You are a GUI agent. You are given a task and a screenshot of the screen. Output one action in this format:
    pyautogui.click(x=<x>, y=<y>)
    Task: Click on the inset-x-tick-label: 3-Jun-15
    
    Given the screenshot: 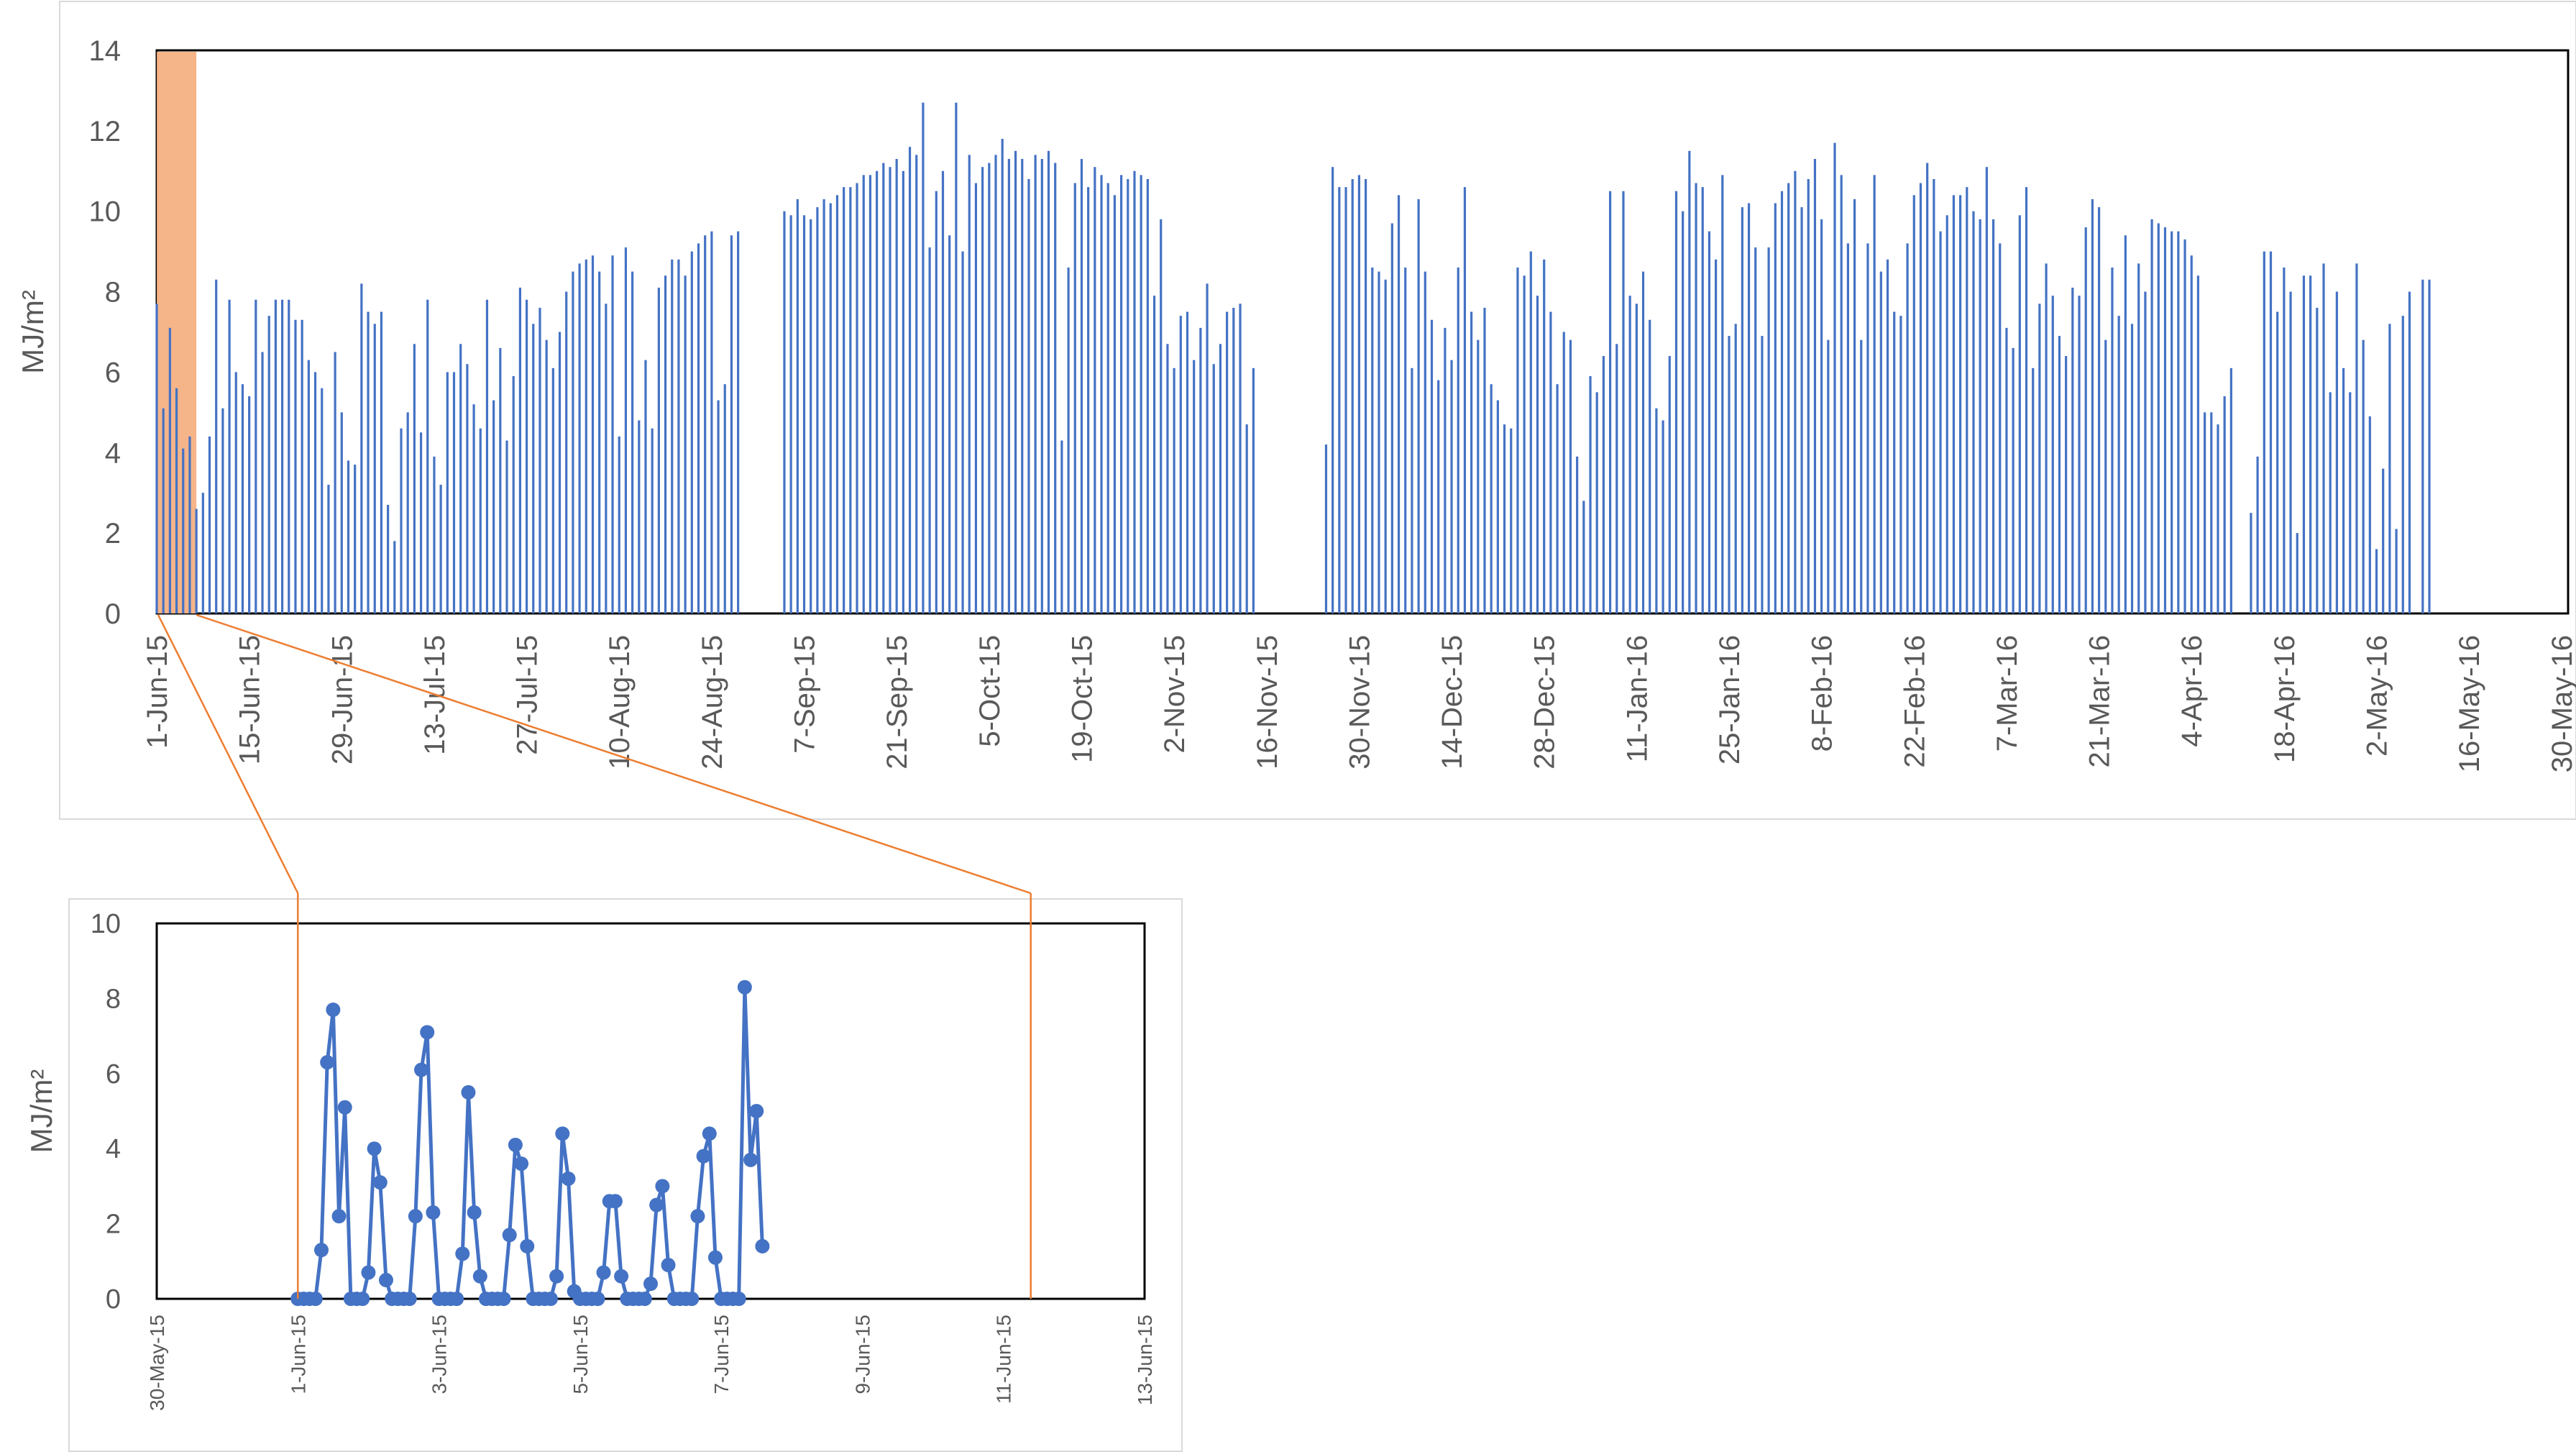 What is the action you would take?
    pyautogui.click(x=439, y=1354)
    